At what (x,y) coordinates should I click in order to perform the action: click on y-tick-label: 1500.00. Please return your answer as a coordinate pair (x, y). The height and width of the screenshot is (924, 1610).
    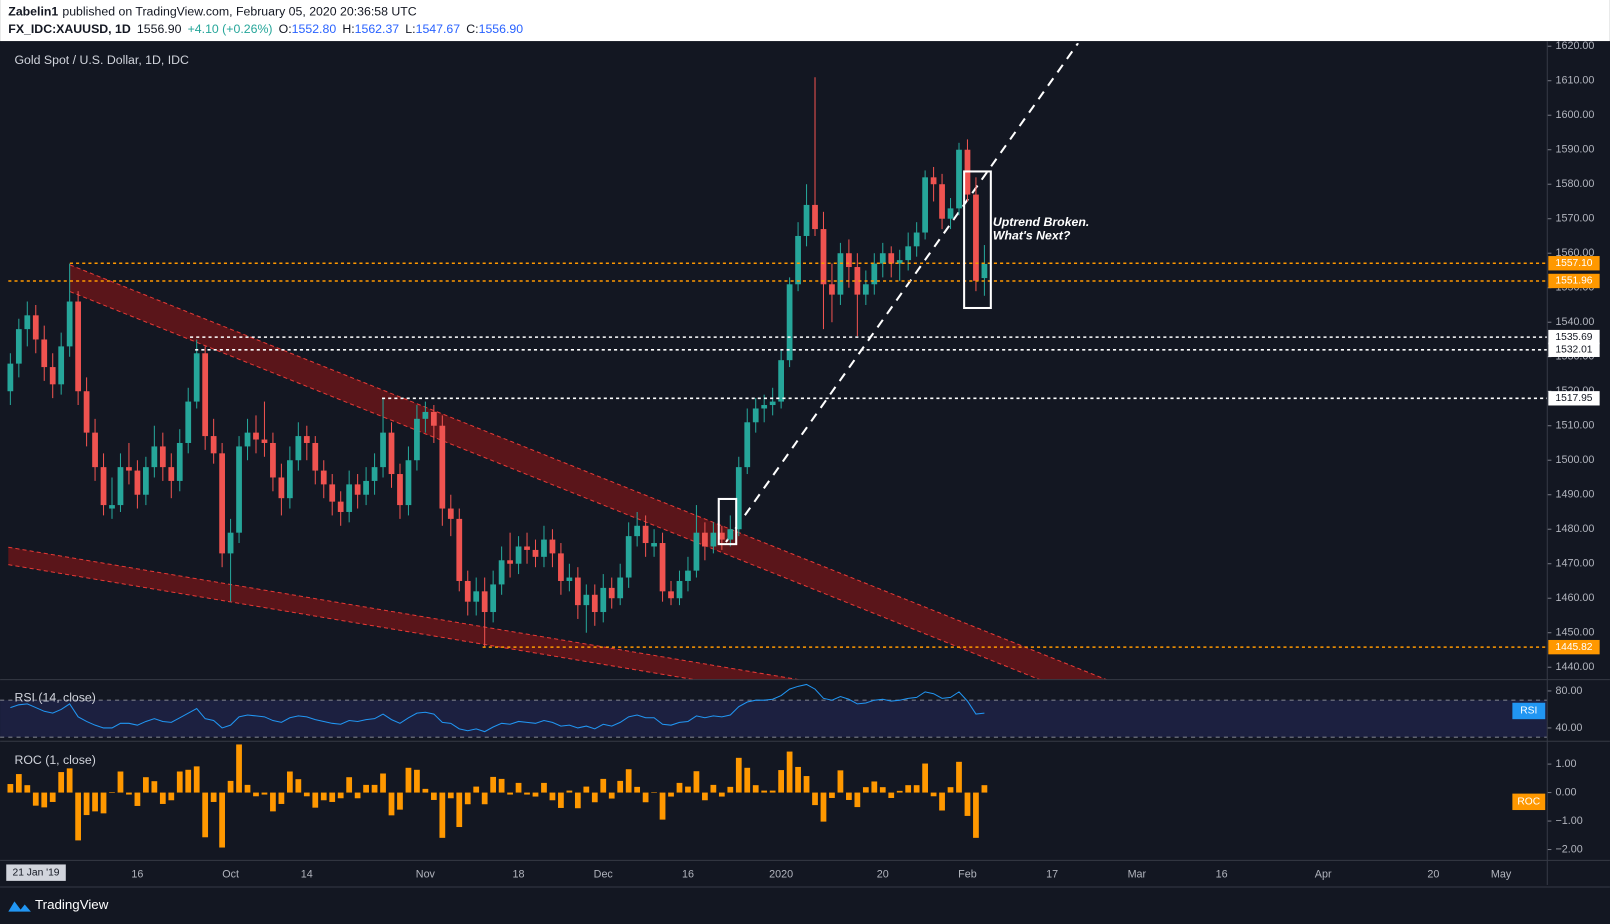
    Looking at the image, I should click on (1574, 460).